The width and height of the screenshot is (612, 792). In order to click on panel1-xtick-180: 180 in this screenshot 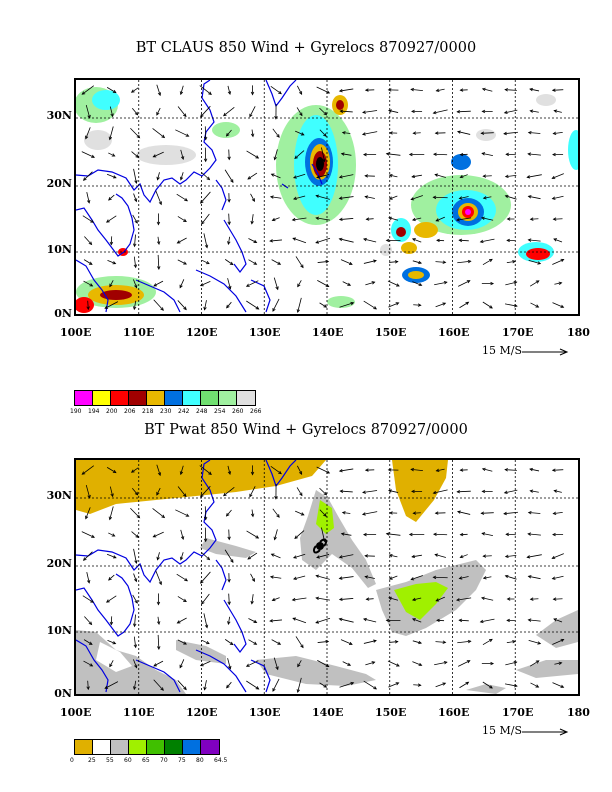, I will do `click(578, 332)`.